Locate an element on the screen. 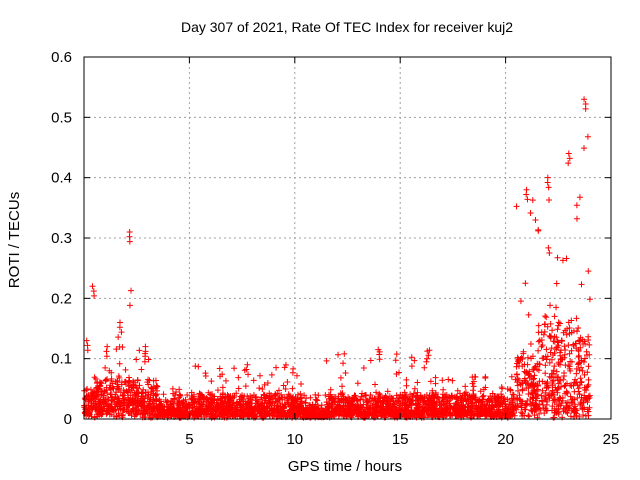 This screenshot has height=480, width=640. x-axis-label: GPS time / hours is located at coordinates (345, 466).